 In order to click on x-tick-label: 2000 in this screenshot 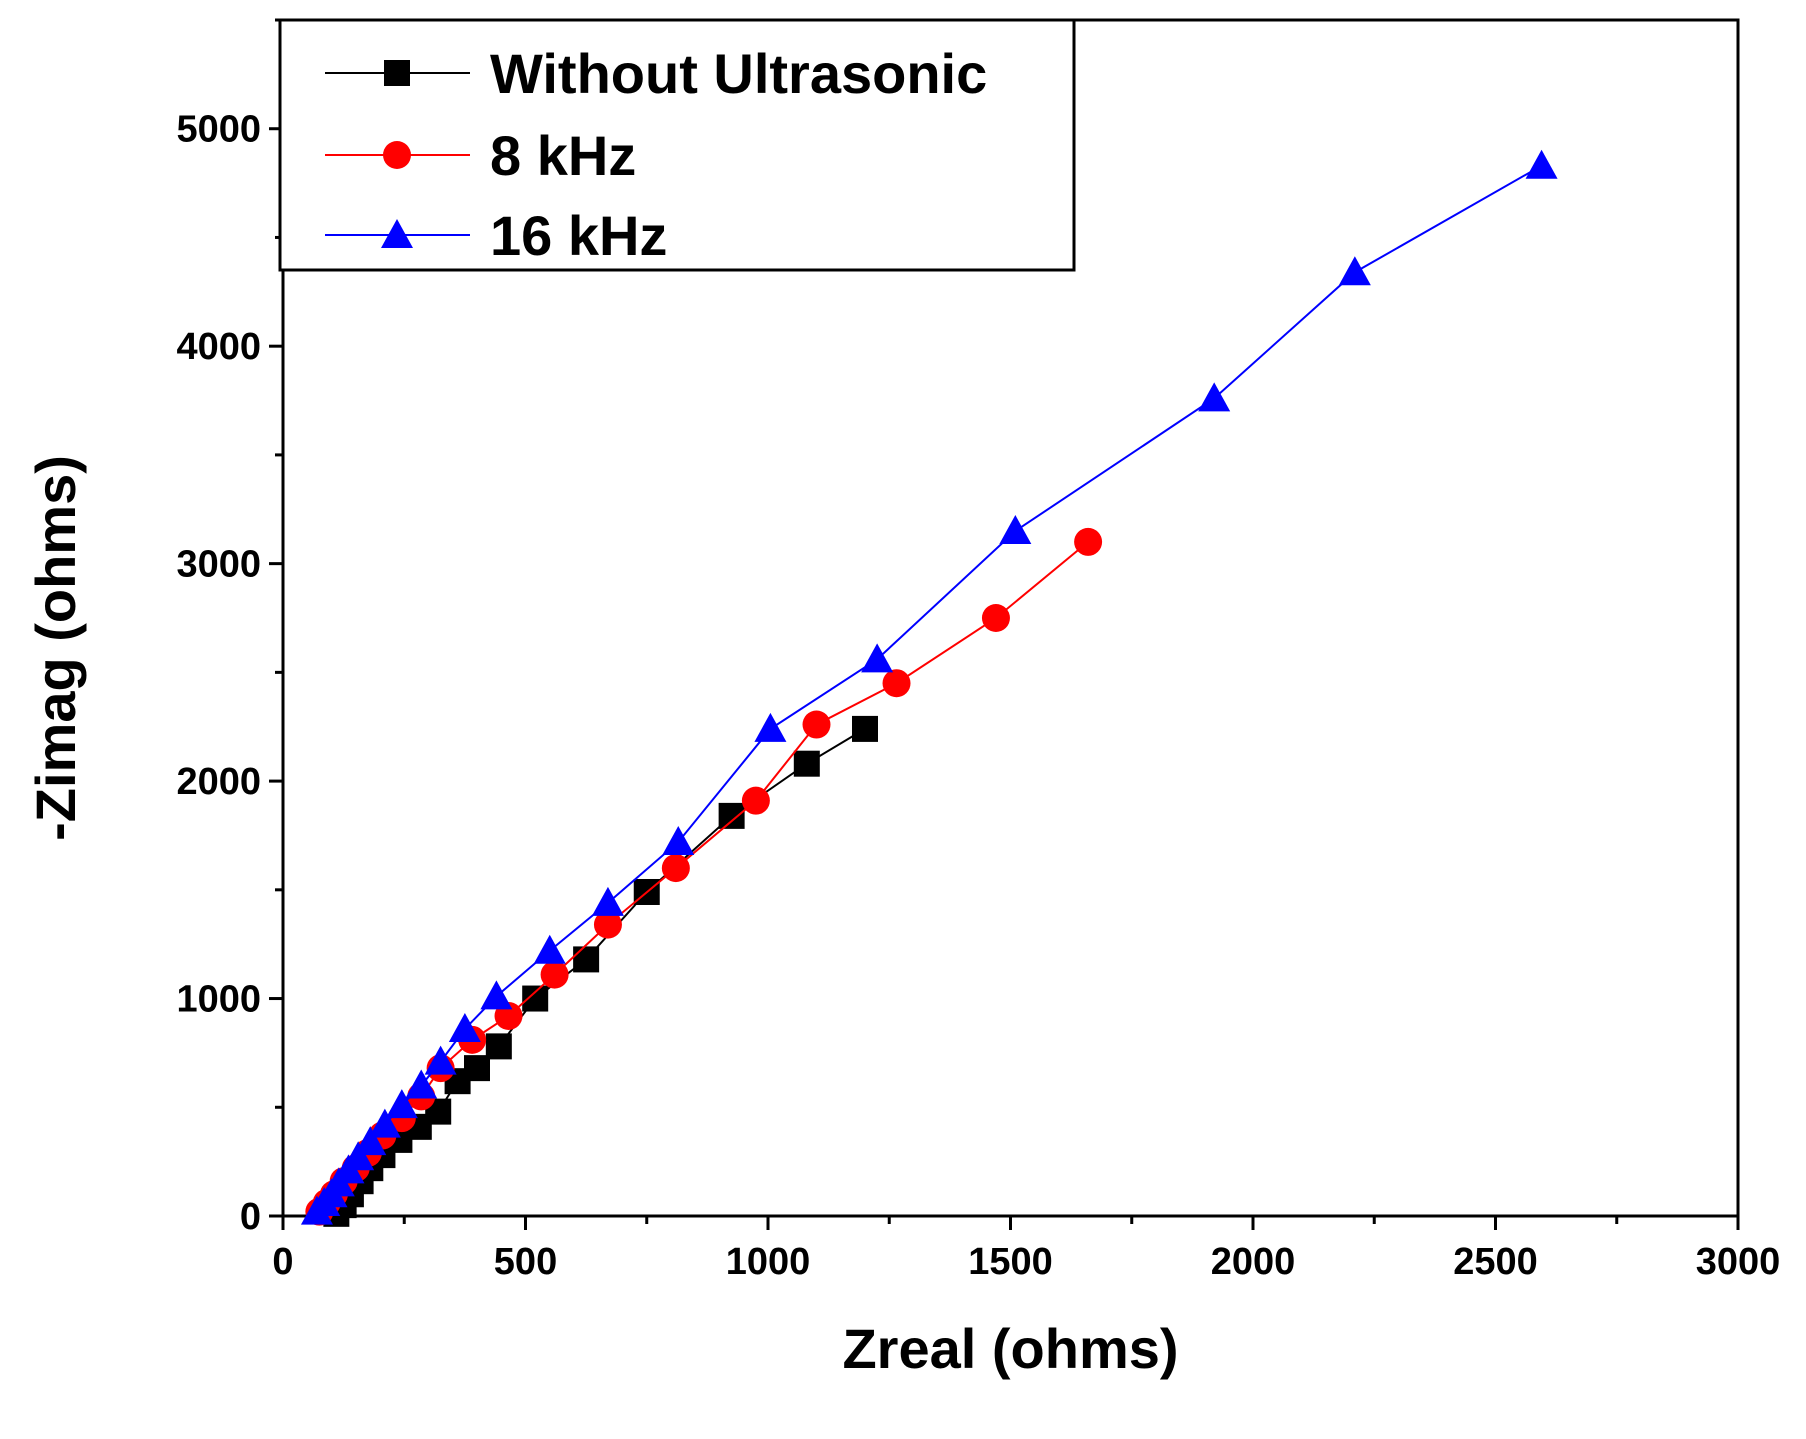, I will do `click(1253, 1262)`.